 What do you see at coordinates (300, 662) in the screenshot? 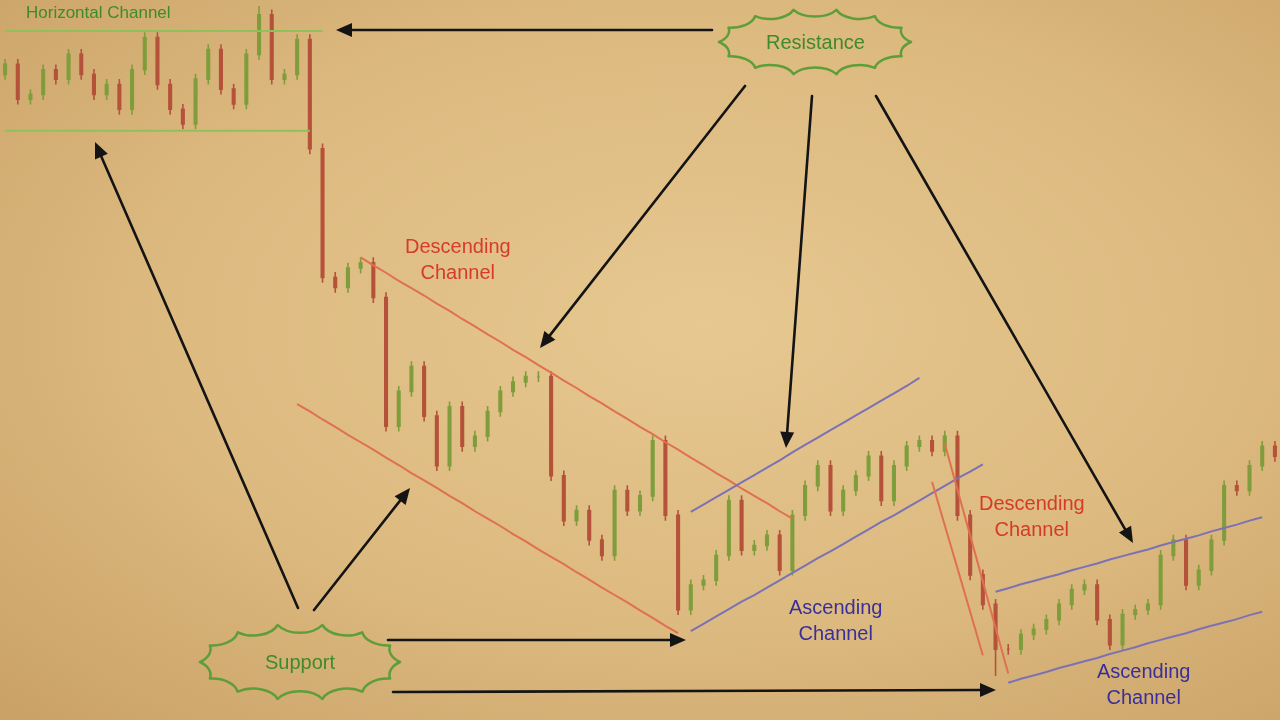
I see `annotation: Support` at bounding box center [300, 662].